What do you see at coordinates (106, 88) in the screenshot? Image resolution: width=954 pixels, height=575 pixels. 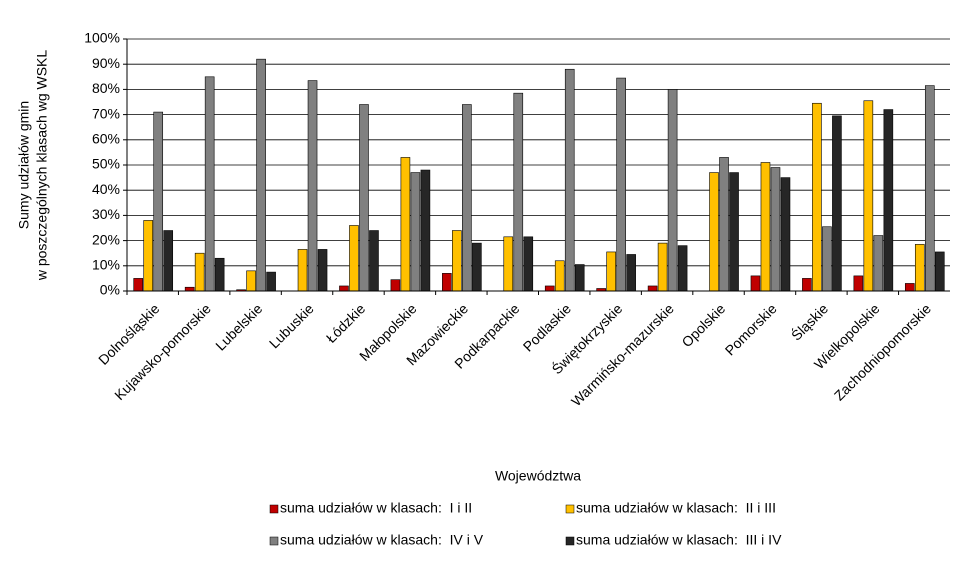 I see `y-tick-label: 80%` at bounding box center [106, 88].